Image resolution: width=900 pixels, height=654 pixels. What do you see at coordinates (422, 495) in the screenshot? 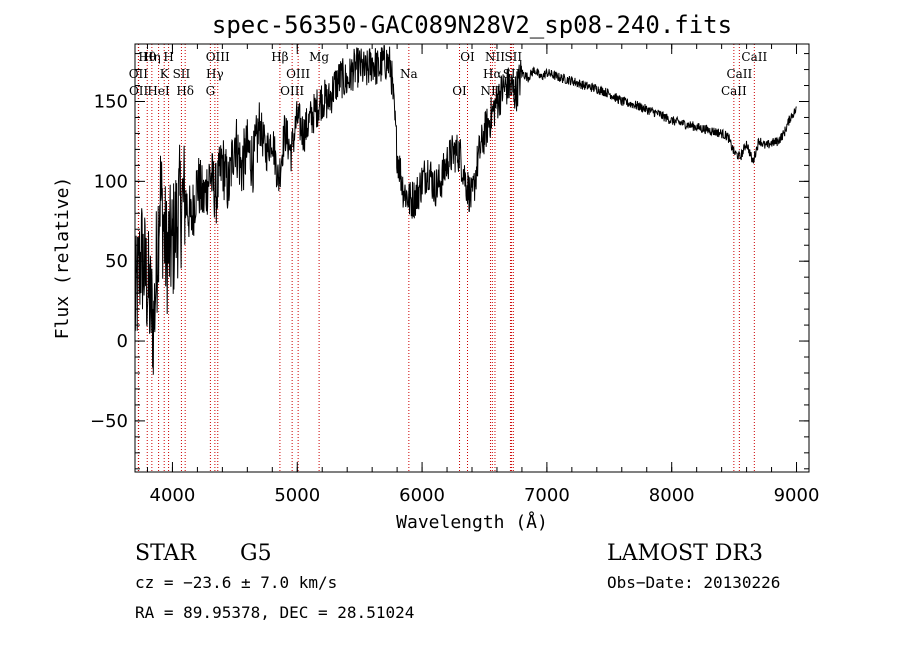
I see `x-tick-label: 6000` at bounding box center [422, 495].